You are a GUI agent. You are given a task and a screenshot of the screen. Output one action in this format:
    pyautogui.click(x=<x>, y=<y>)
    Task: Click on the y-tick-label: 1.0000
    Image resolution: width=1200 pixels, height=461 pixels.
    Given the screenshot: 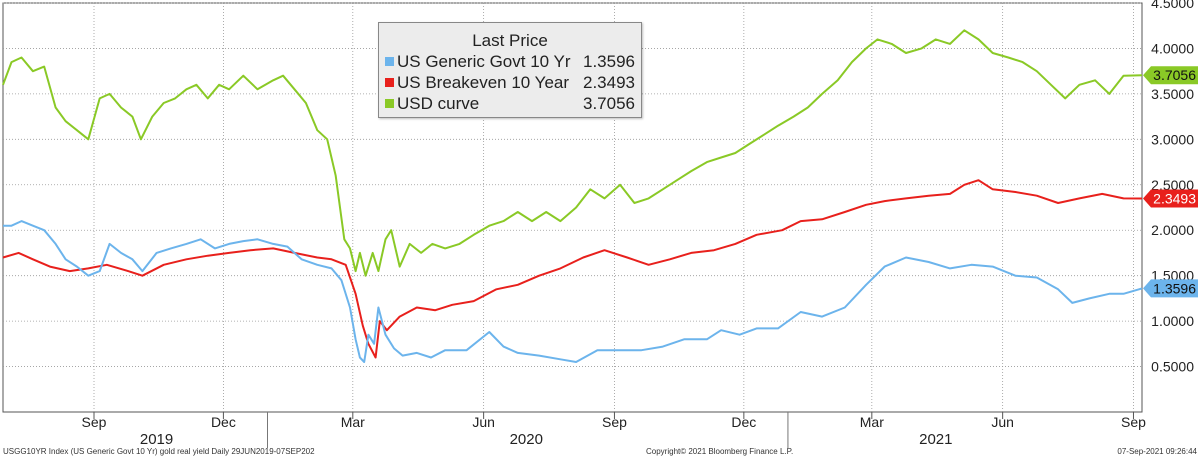 What is the action you would take?
    pyautogui.click(x=1172, y=321)
    